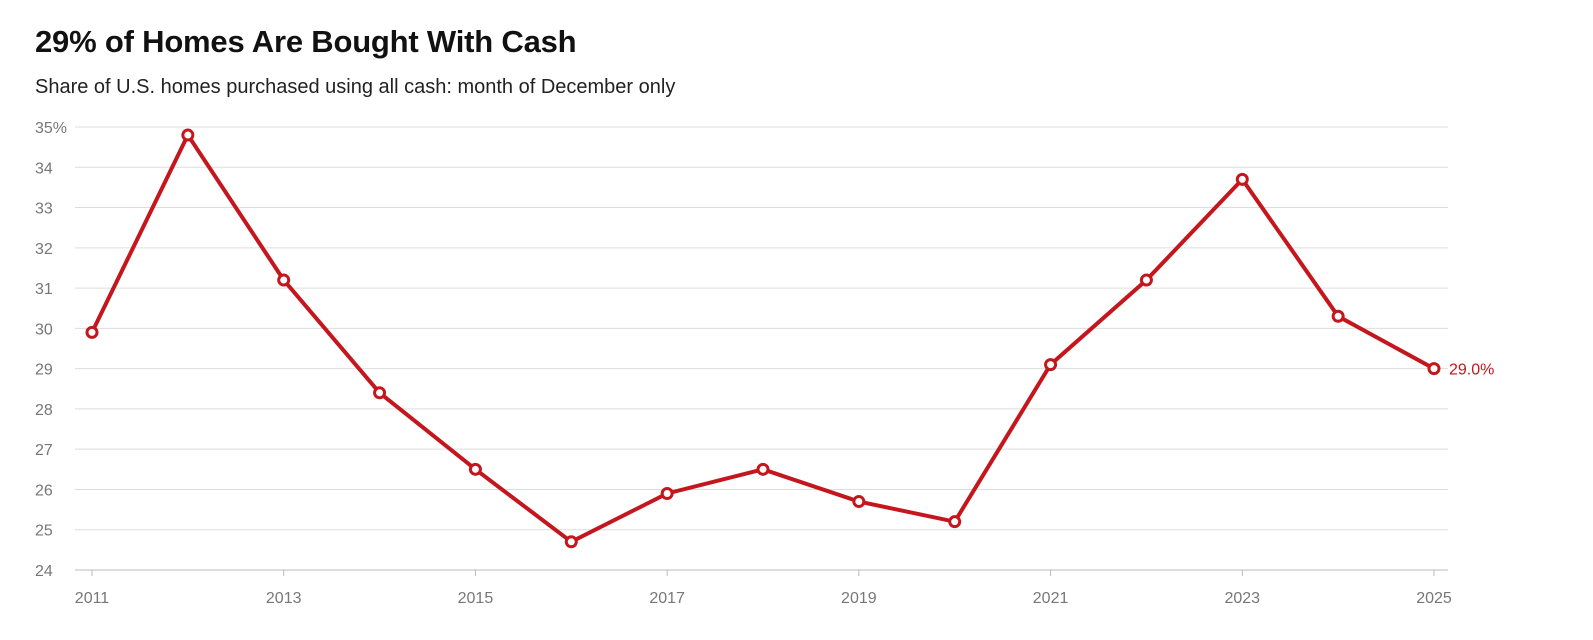 The width and height of the screenshot is (1593, 640). What do you see at coordinates (44, 168) in the screenshot?
I see `y-tick-label: 34` at bounding box center [44, 168].